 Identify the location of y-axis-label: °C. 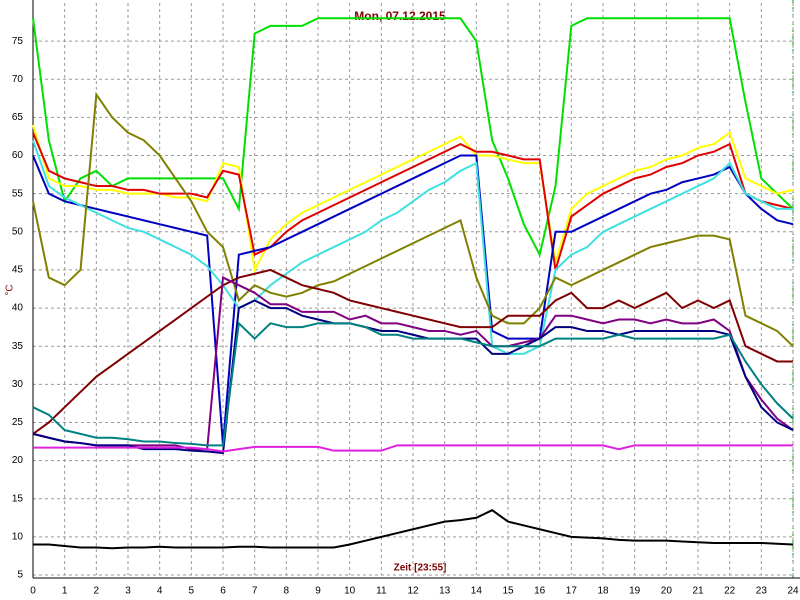
(10, 289).